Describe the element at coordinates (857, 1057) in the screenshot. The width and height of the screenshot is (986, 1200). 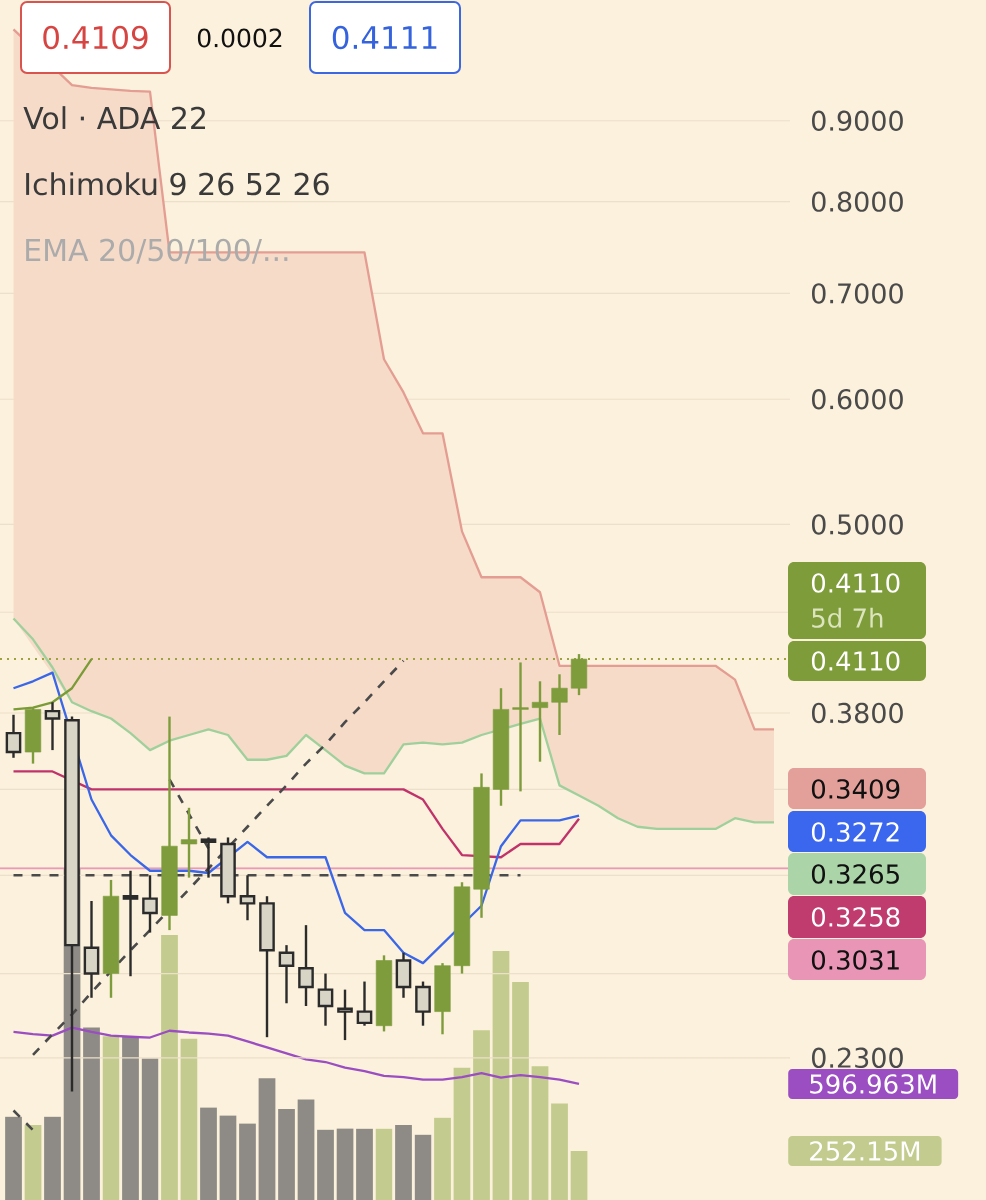
I see `y-tick-label: 0.2300` at that location.